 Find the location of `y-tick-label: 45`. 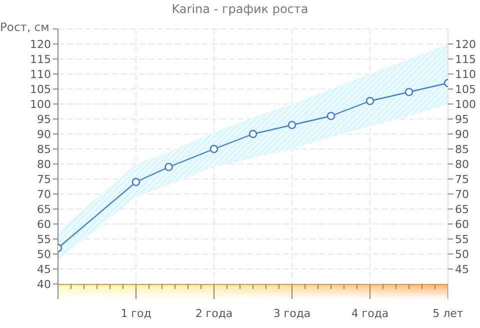

y-tick-label: 45 is located at coordinates (44, 269).